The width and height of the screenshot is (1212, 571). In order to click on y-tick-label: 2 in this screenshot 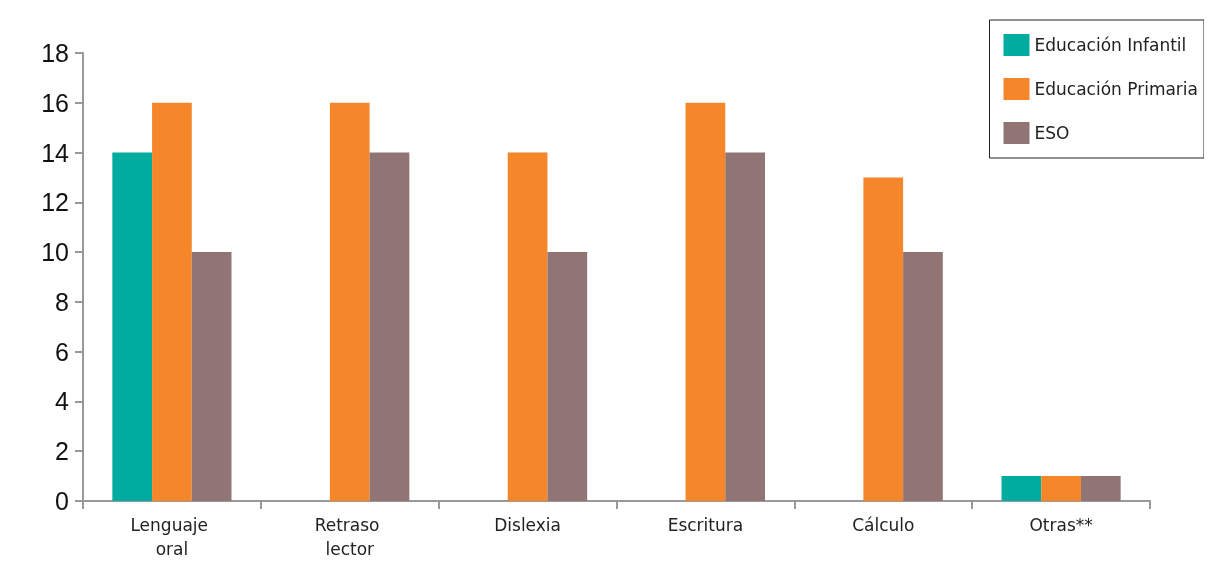, I will do `click(62, 451)`.